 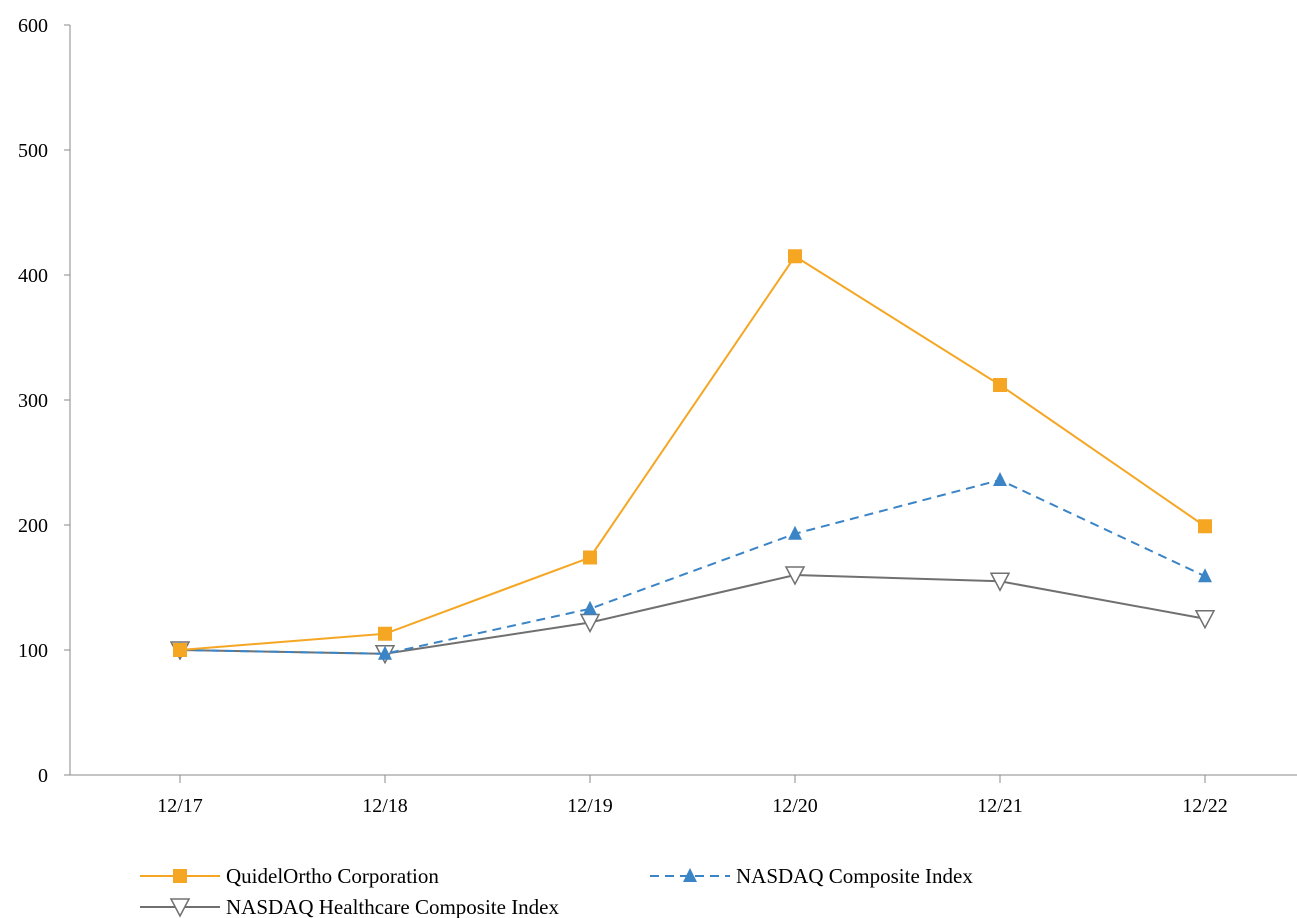 What do you see at coordinates (33, 276) in the screenshot?
I see `y-tick-label: 400` at bounding box center [33, 276].